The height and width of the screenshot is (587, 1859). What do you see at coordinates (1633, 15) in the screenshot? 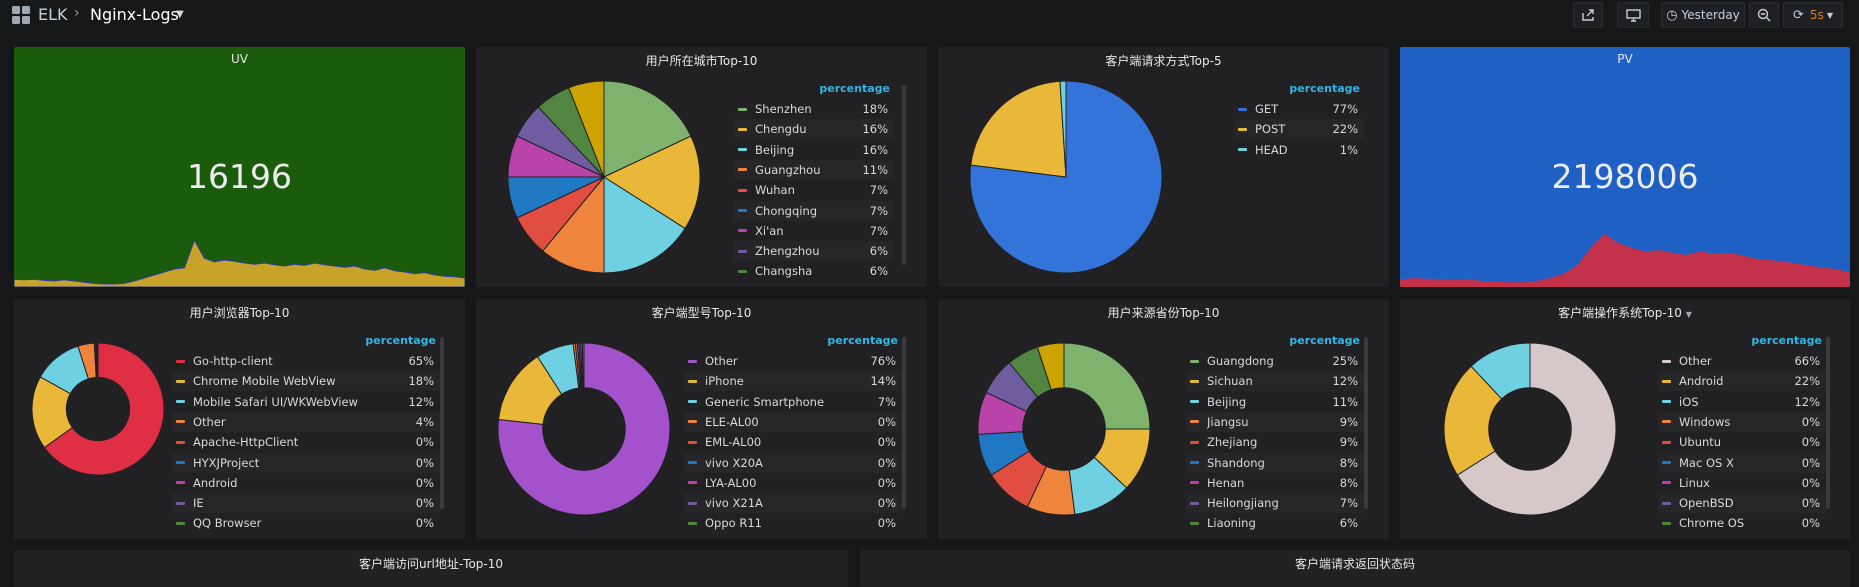
I see `tv-mode-button` at bounding box center [1633, 15].